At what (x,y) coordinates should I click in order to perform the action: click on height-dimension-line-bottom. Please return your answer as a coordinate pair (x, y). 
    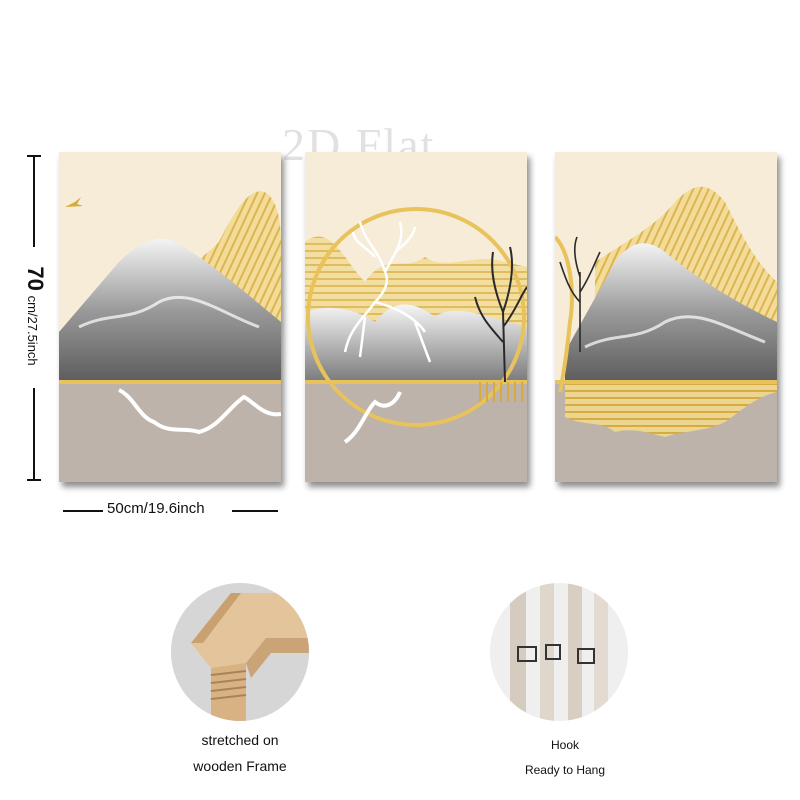
    Looking at the image, I should click on (34, 434).